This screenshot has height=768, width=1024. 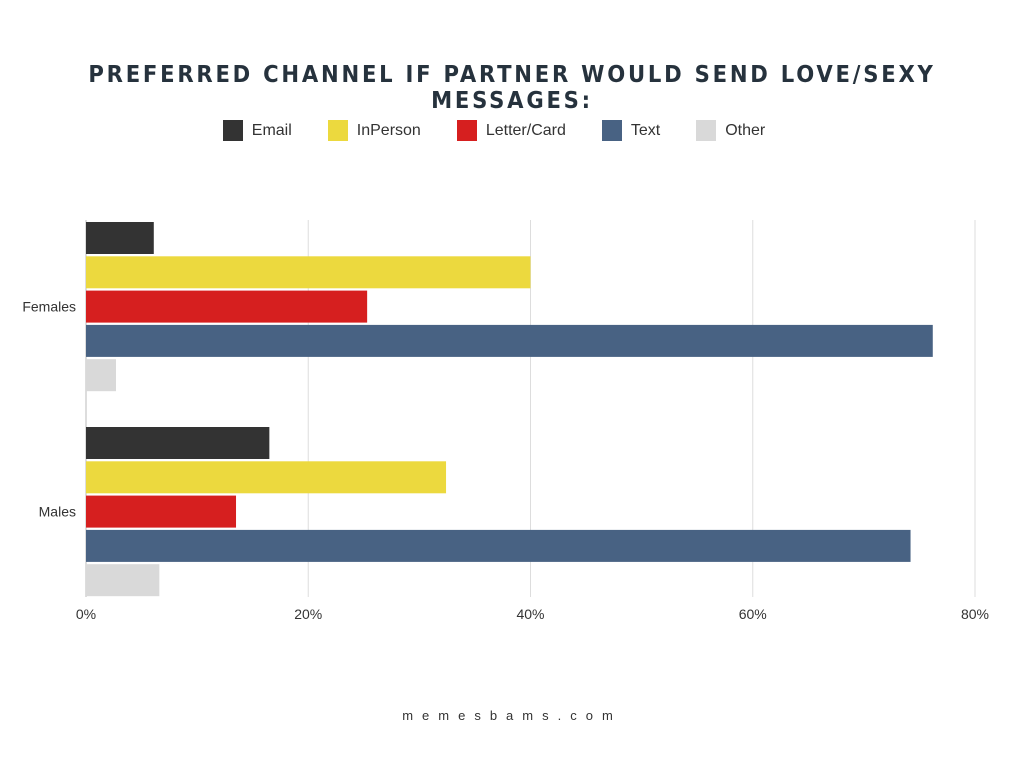 I want to click on legend-label: Letter/Card, so click(x=525, y=130).